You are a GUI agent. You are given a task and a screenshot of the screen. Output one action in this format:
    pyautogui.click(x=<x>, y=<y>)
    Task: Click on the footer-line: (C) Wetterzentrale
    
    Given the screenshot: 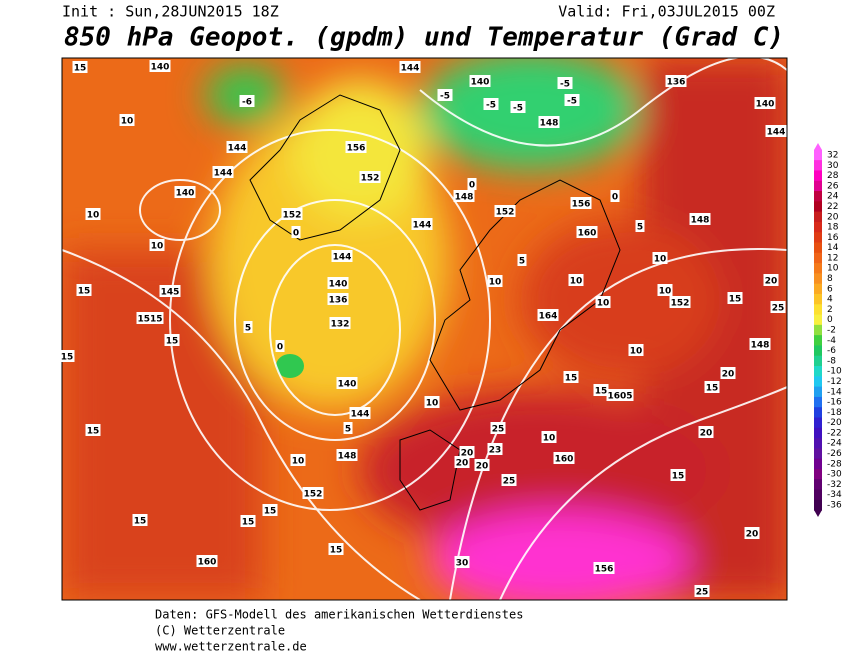 What is the action you would take?
    pyautogui.click(x=220, y=631)
    